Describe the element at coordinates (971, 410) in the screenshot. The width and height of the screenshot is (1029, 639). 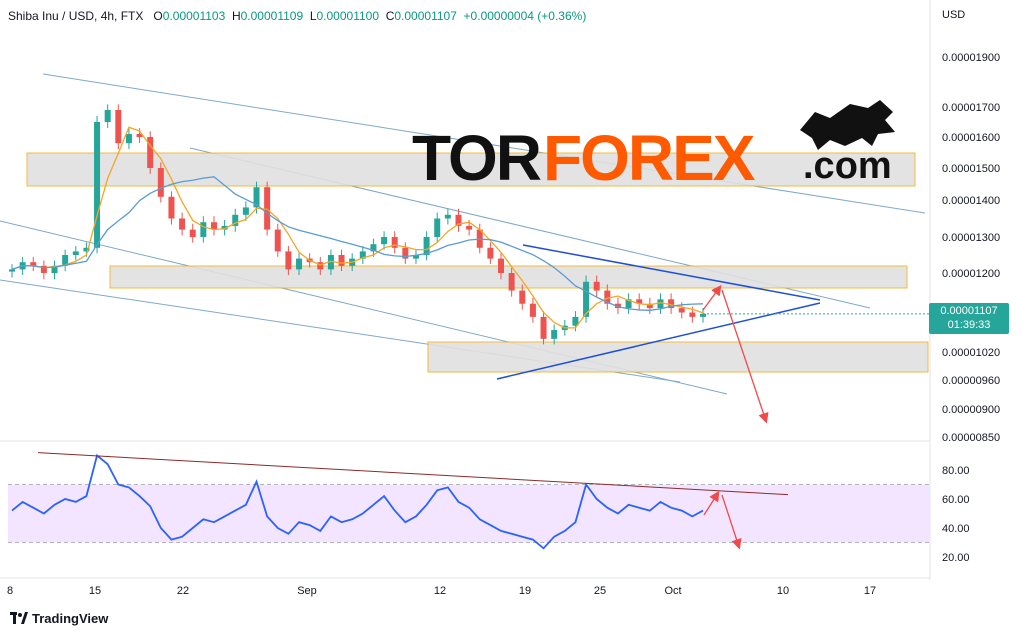
I see `price-tick-label: 0.00000900` at that location.